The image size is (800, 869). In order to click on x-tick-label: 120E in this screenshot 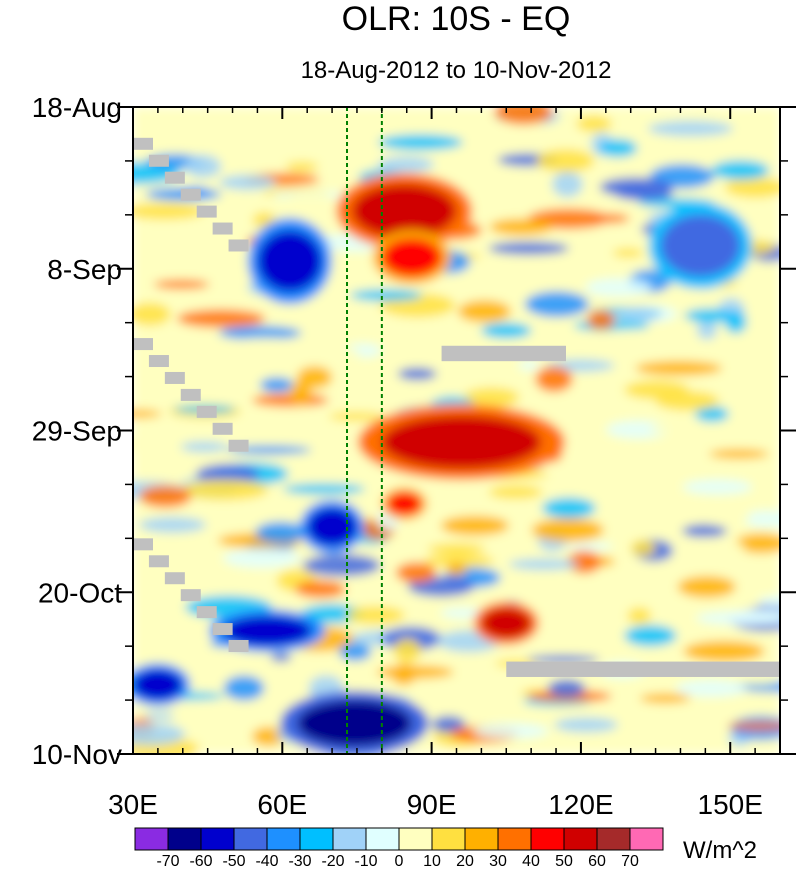, I will do `click(580, 804)`.